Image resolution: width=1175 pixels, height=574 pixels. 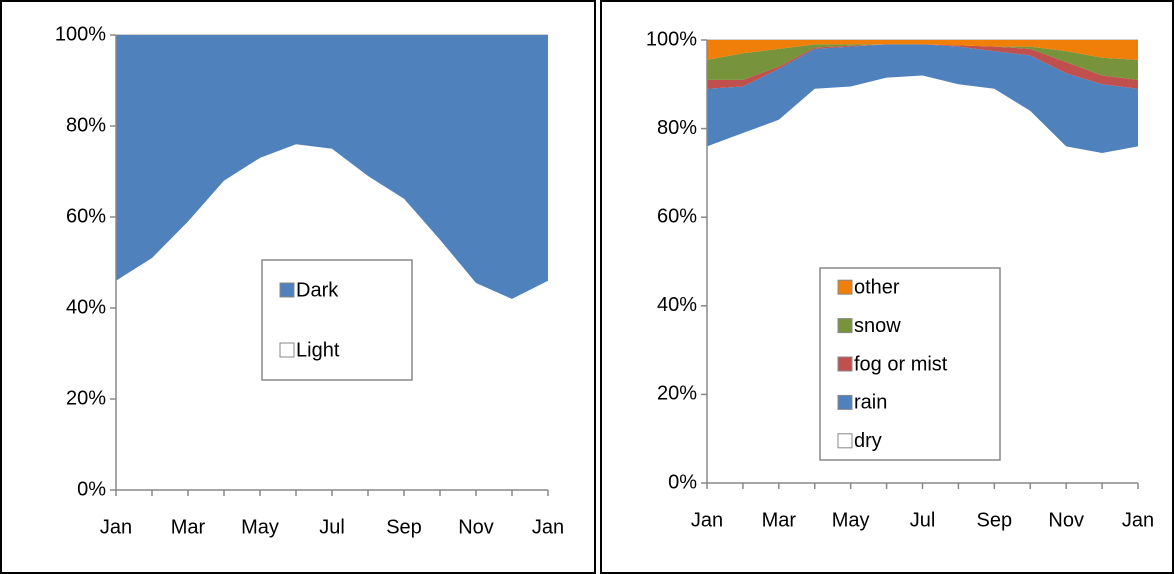 I want to click on legend-label: Dark, so click(x=317, y=290).